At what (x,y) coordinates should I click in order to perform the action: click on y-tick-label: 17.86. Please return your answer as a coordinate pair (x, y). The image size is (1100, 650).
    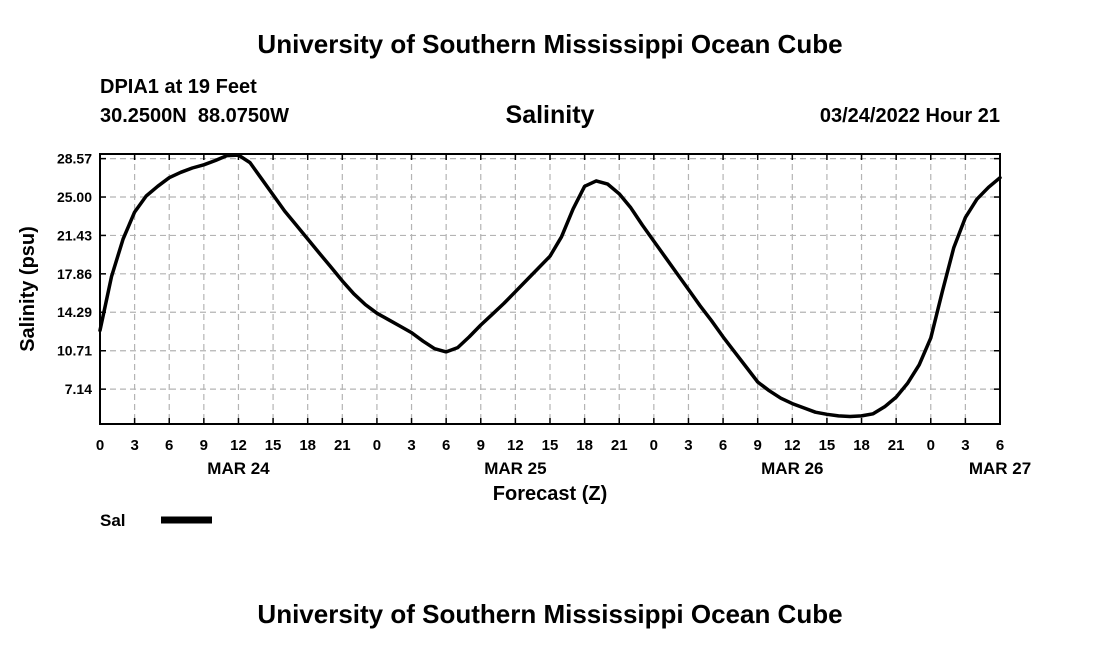
    Looking at the image, I should click on (74, 274).